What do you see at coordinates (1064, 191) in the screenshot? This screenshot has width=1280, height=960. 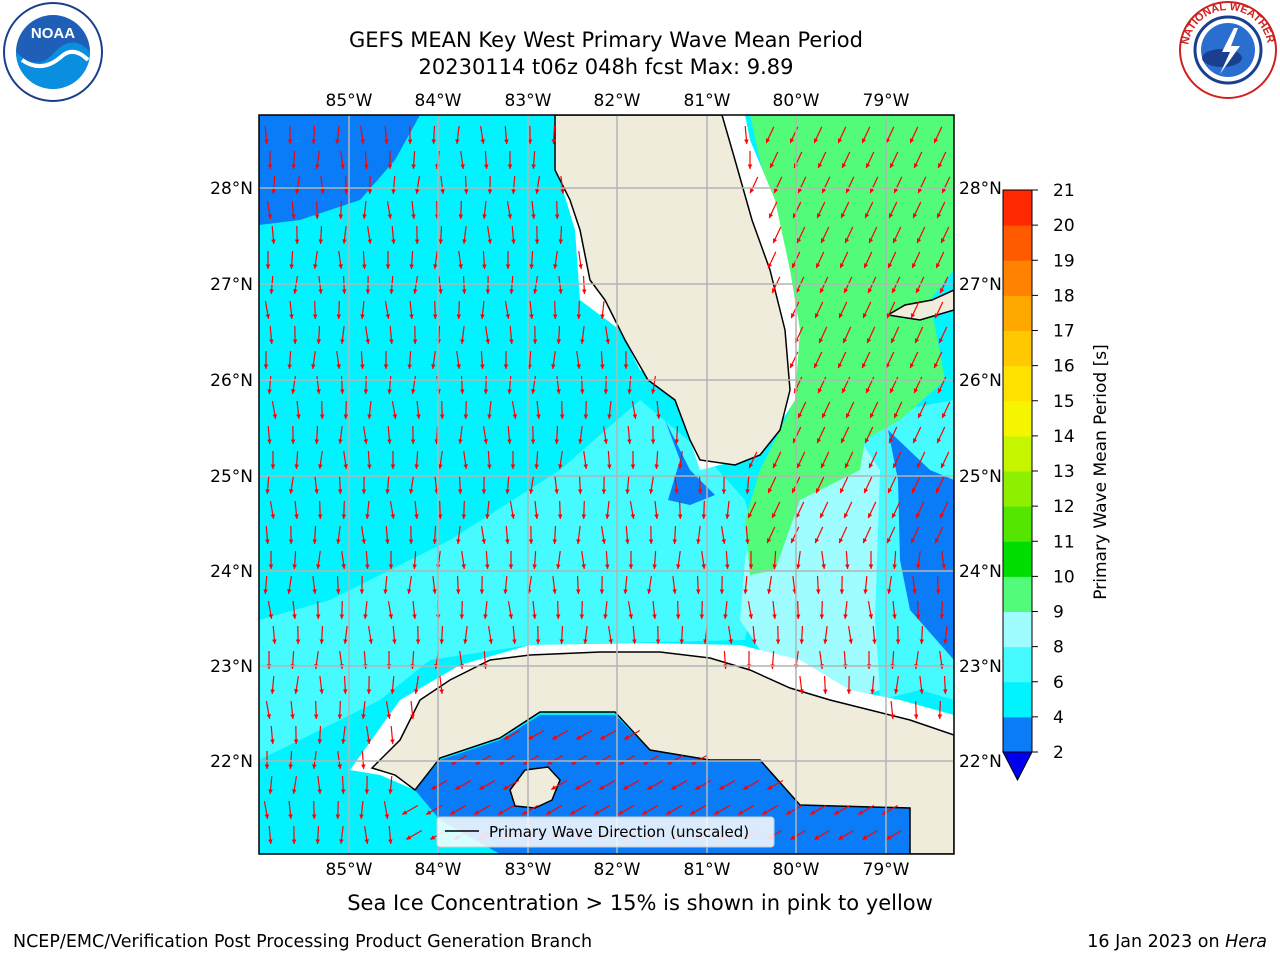 I see `colorbar-tick-label: 21` at bounding box center [1064, 191].